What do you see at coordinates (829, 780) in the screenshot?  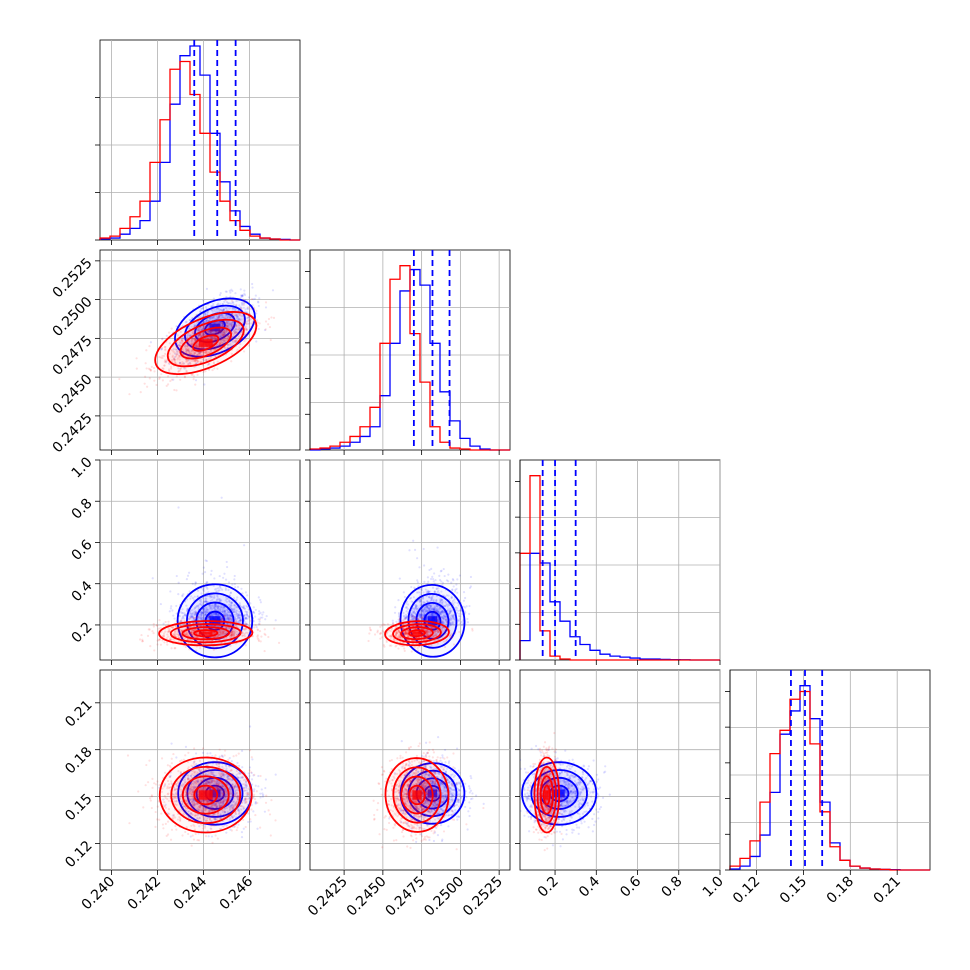 I see `histogram-red` at bounding box center [829, 780].